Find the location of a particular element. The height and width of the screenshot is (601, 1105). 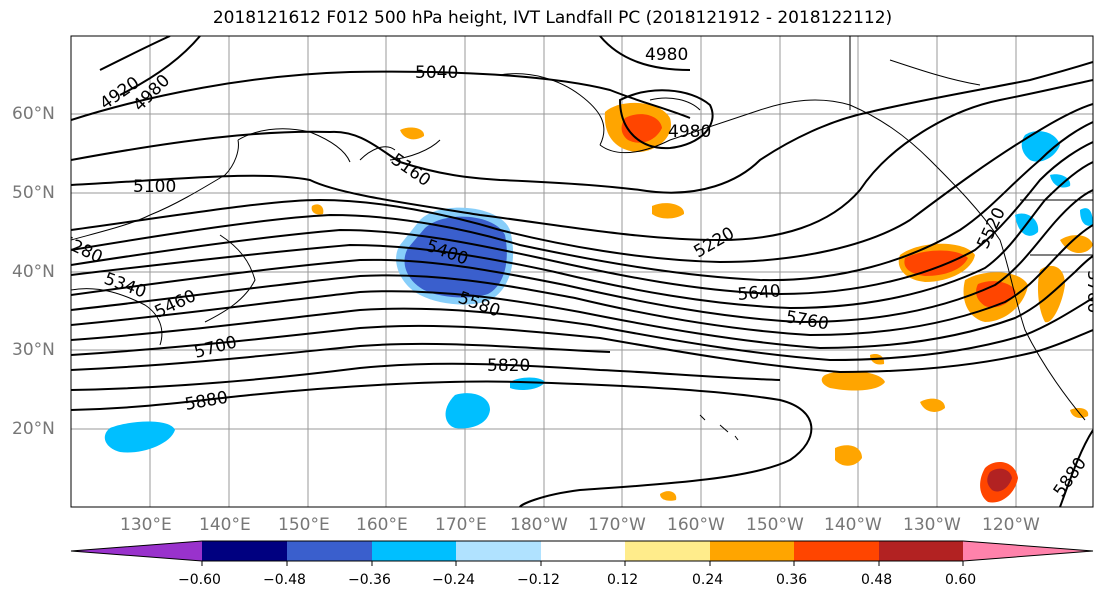

lat-label: 50°N is located at coordinates (33, 193).